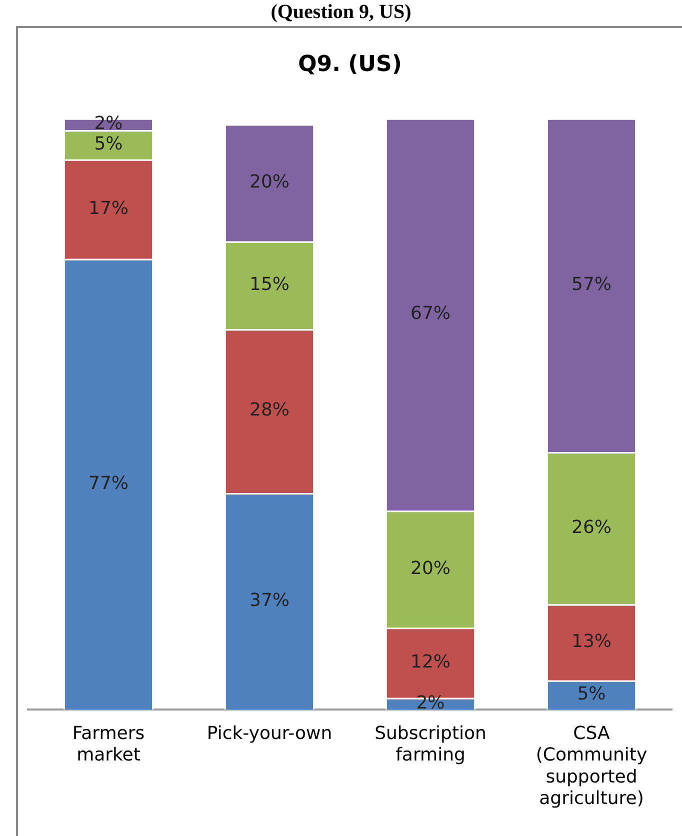  I want to click on data-label: 13%, so click(591, 641).